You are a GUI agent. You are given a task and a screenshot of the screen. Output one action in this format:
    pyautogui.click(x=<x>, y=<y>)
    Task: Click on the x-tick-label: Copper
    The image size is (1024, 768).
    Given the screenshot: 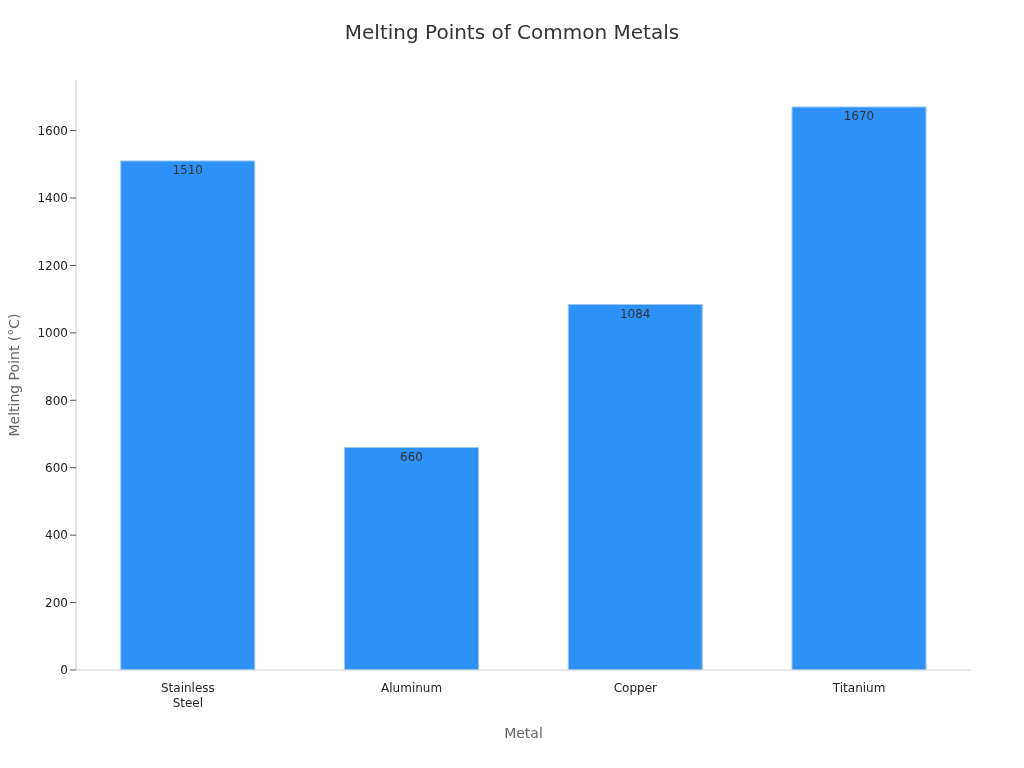 What is the action you would take?
    pyautogui.click(x=635, y=688)
    